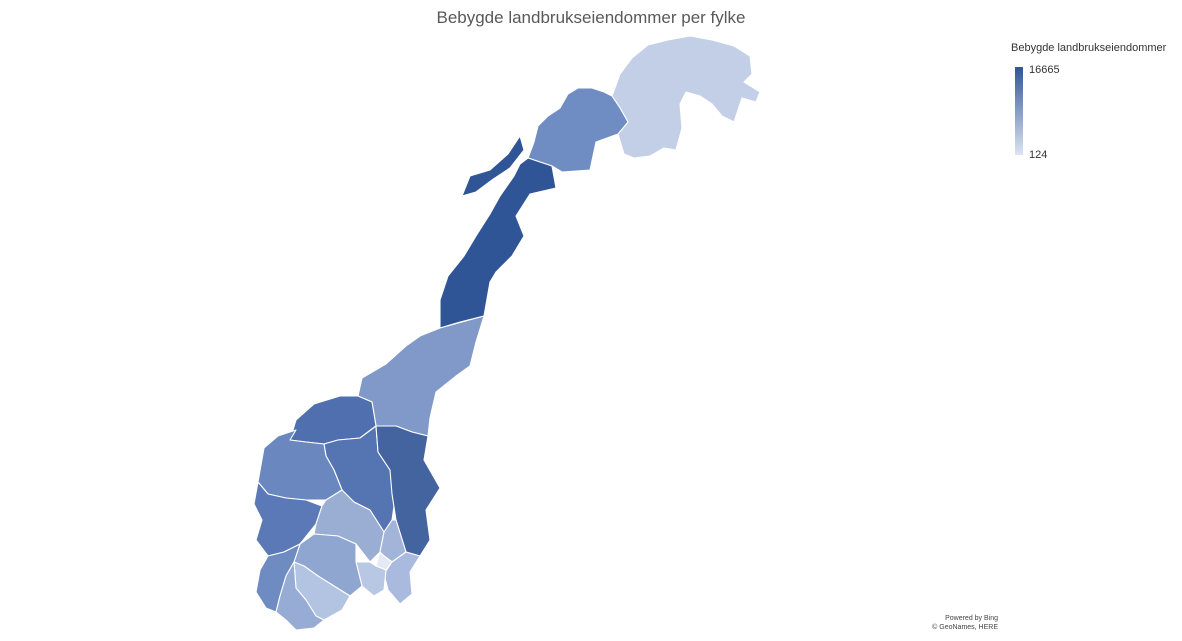  What do you see at coordinates (971, 618) in the screenshot?
I see `attribution-powered-by: Powered by Bing` at bounding box center [971, 618].